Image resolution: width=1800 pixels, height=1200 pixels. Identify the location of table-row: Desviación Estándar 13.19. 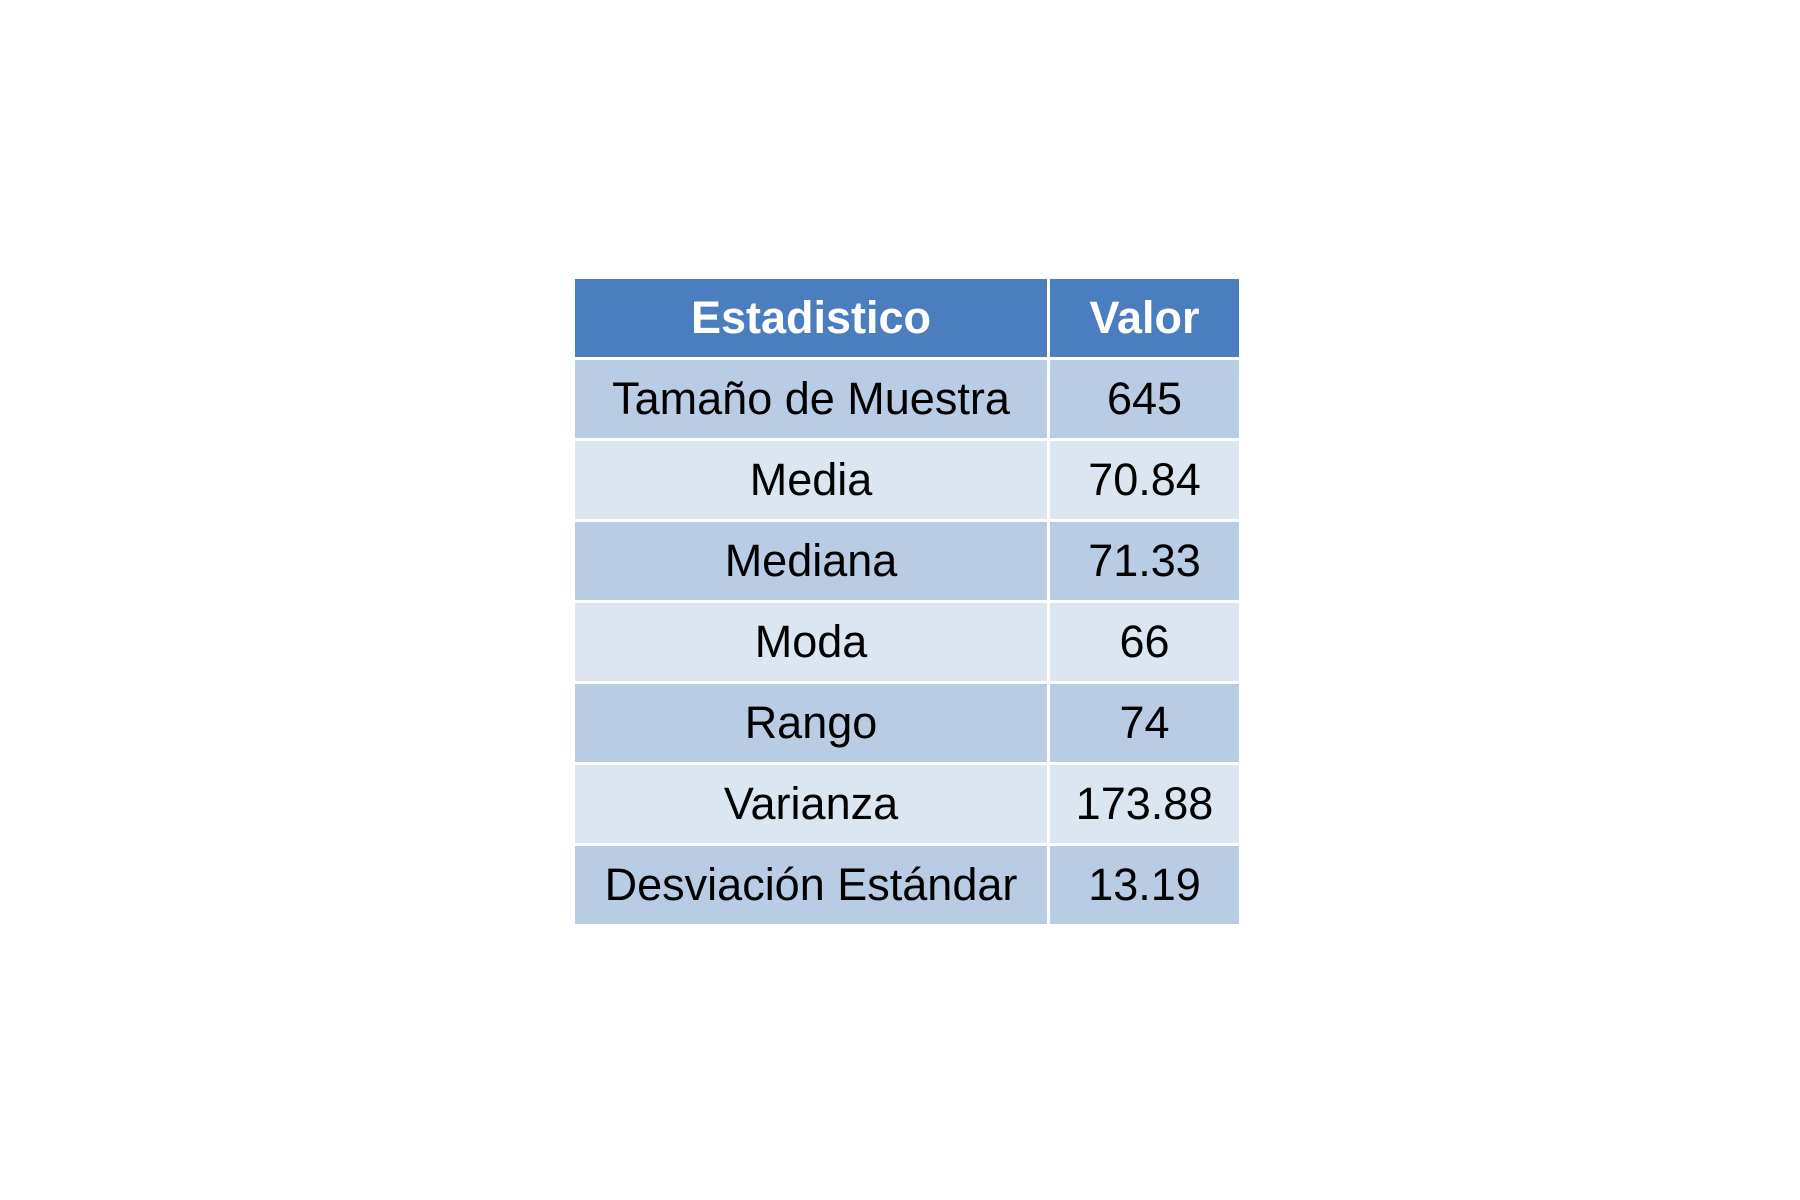
(907, 885).